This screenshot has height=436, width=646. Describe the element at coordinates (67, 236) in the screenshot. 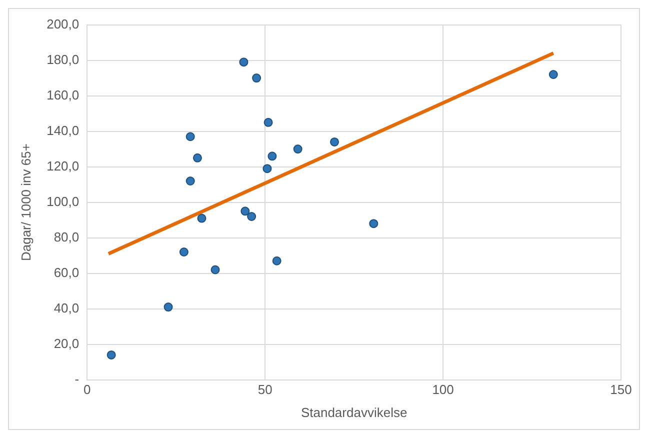

I see `y-tick-label: 80,0` at that location.